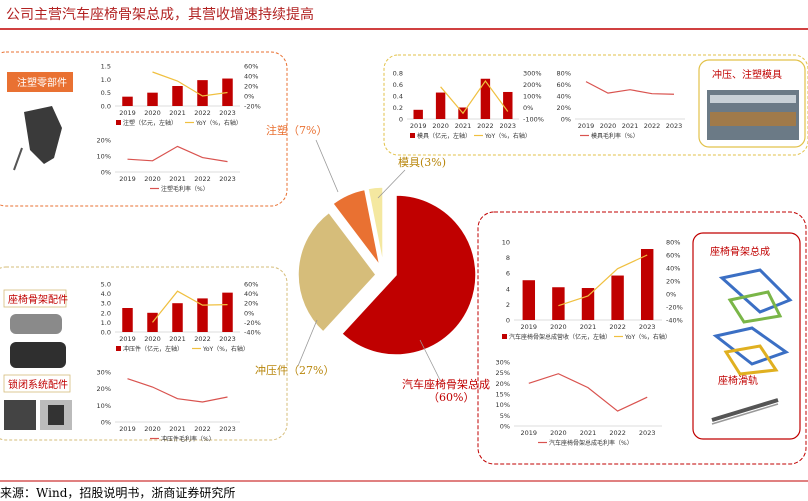 The width and height of the screenshot is (808, 501). I want to click on legend-label-line: 模具毛利率（%）, so click(615, 136).